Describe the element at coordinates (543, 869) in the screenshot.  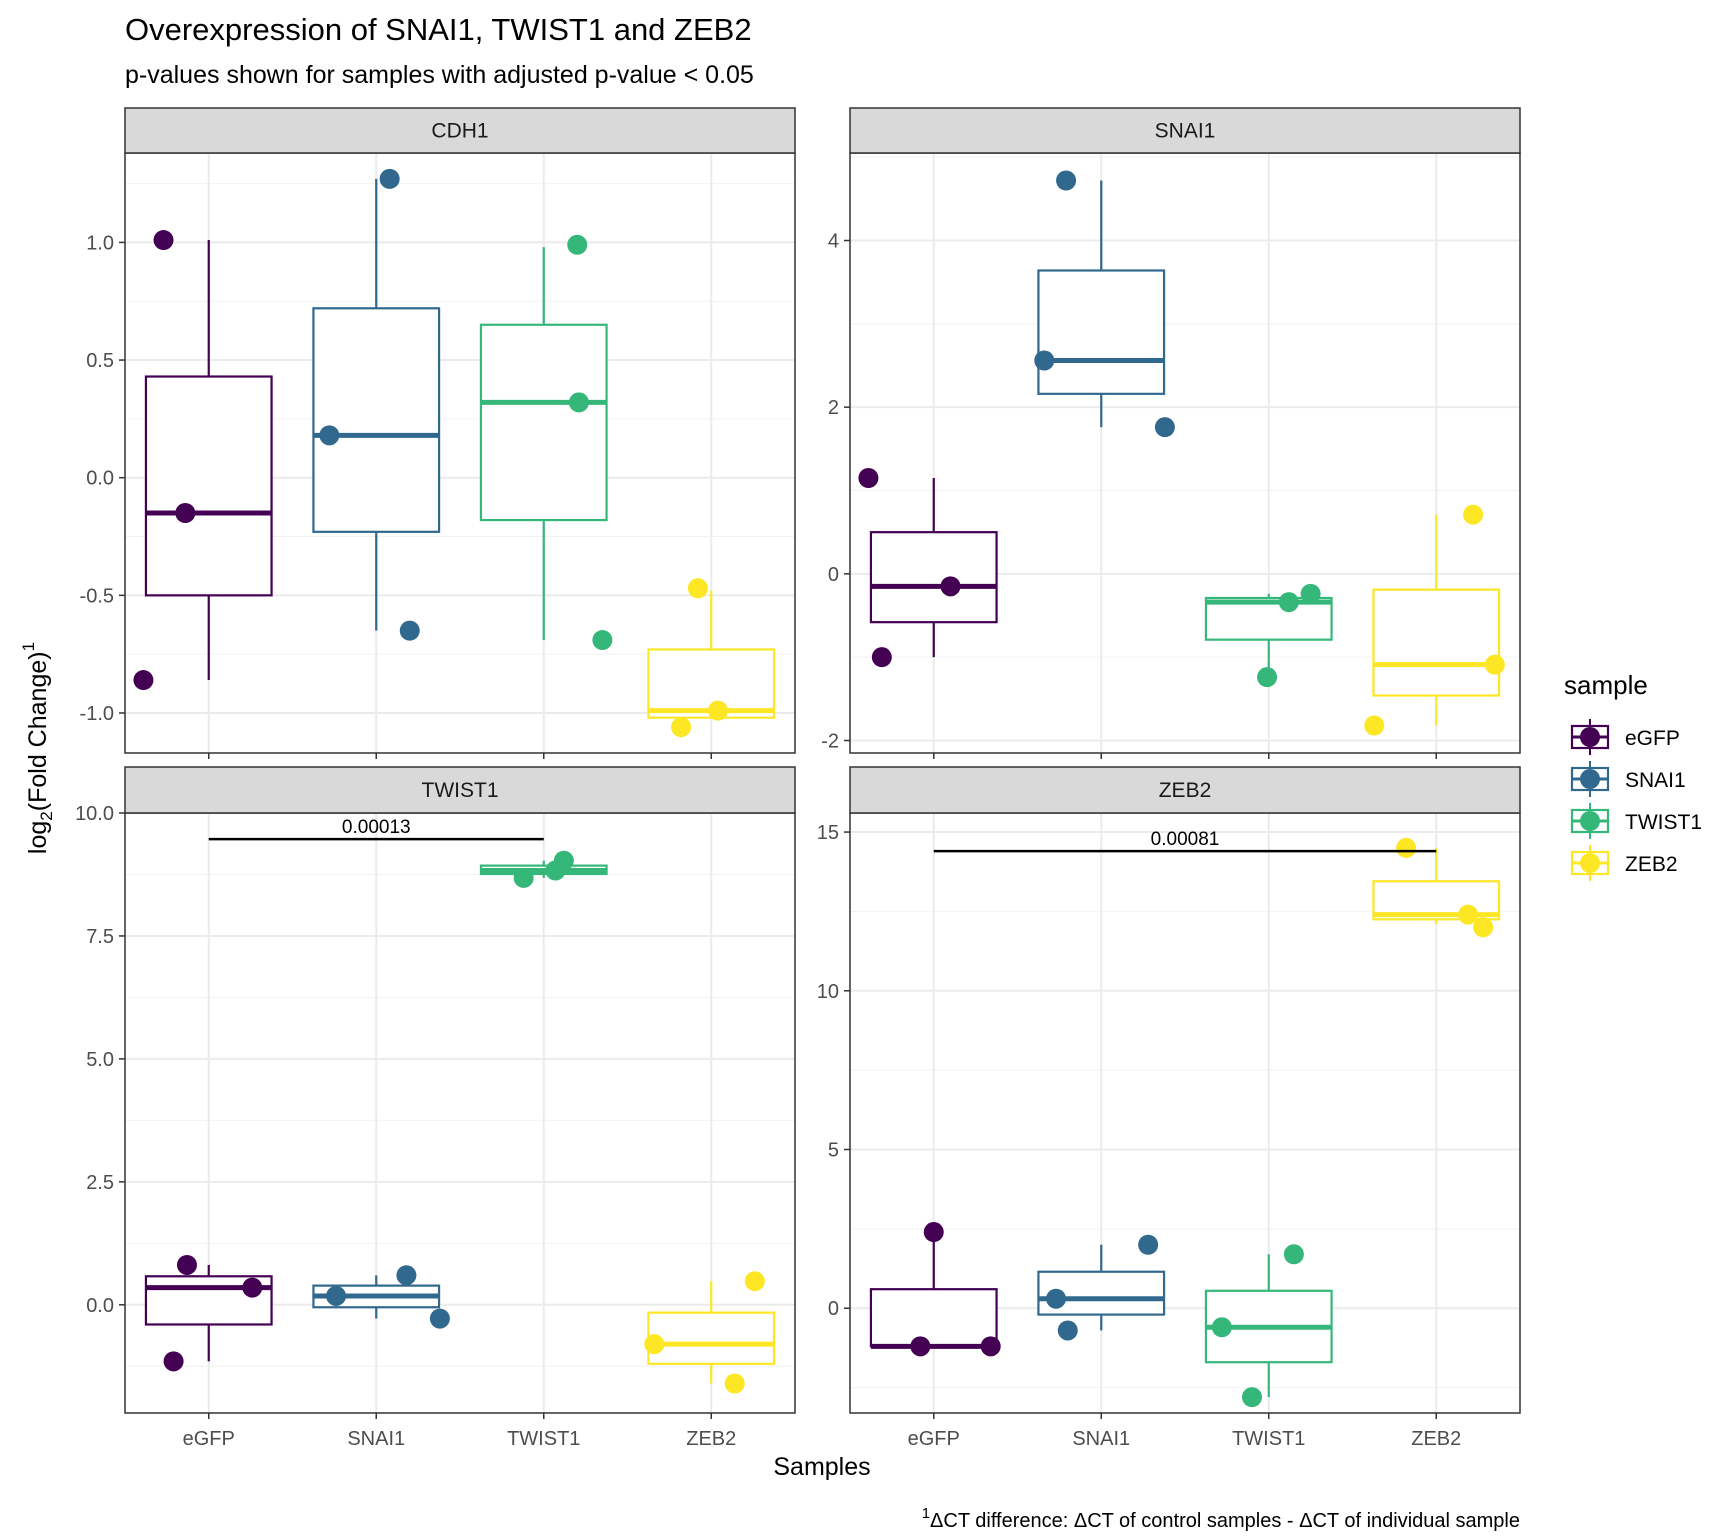
I see `boxplot-twist1` at that location.